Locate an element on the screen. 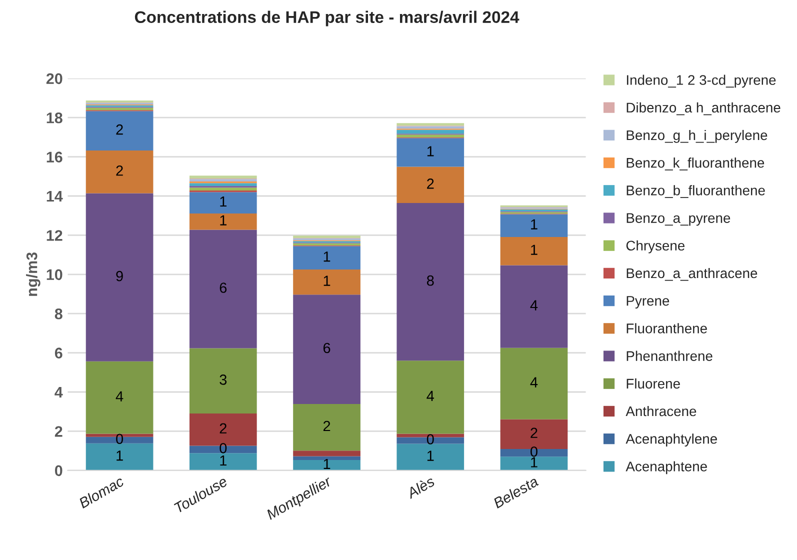  y-tick-label: 12 is located at coordinates (54, 235).